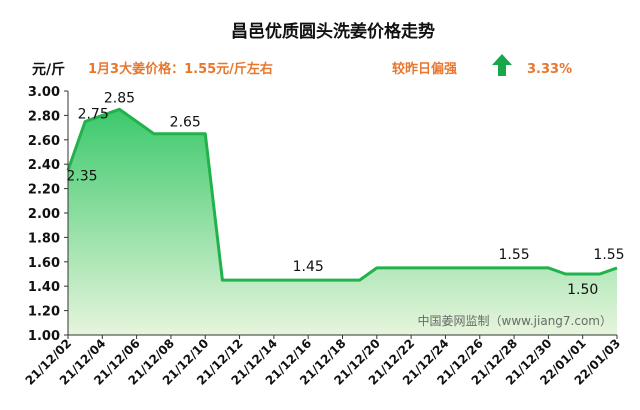 This screenshot has width=640, height=410. Describe the element at coordinates (44, 116) in the screenshot. I see `y-tick-label: 2.80` at that location.